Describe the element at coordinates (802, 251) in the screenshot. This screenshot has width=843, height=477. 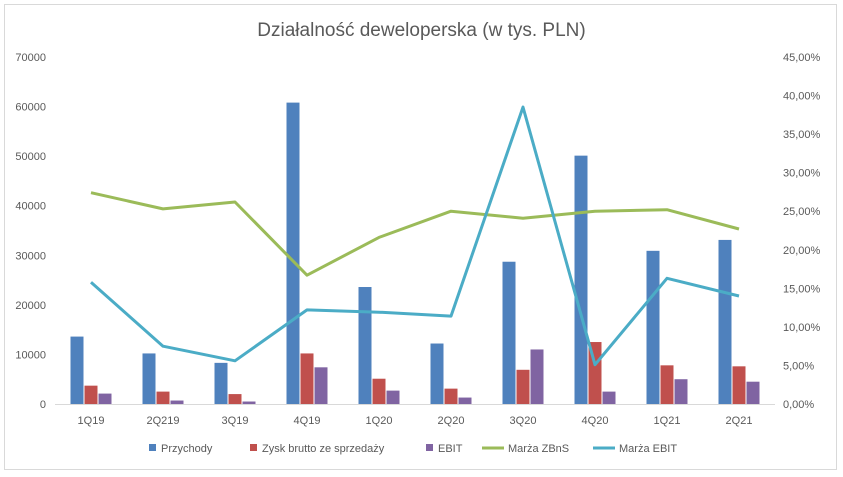
I see `right-axis-tick-label: 20,00%` at that location.